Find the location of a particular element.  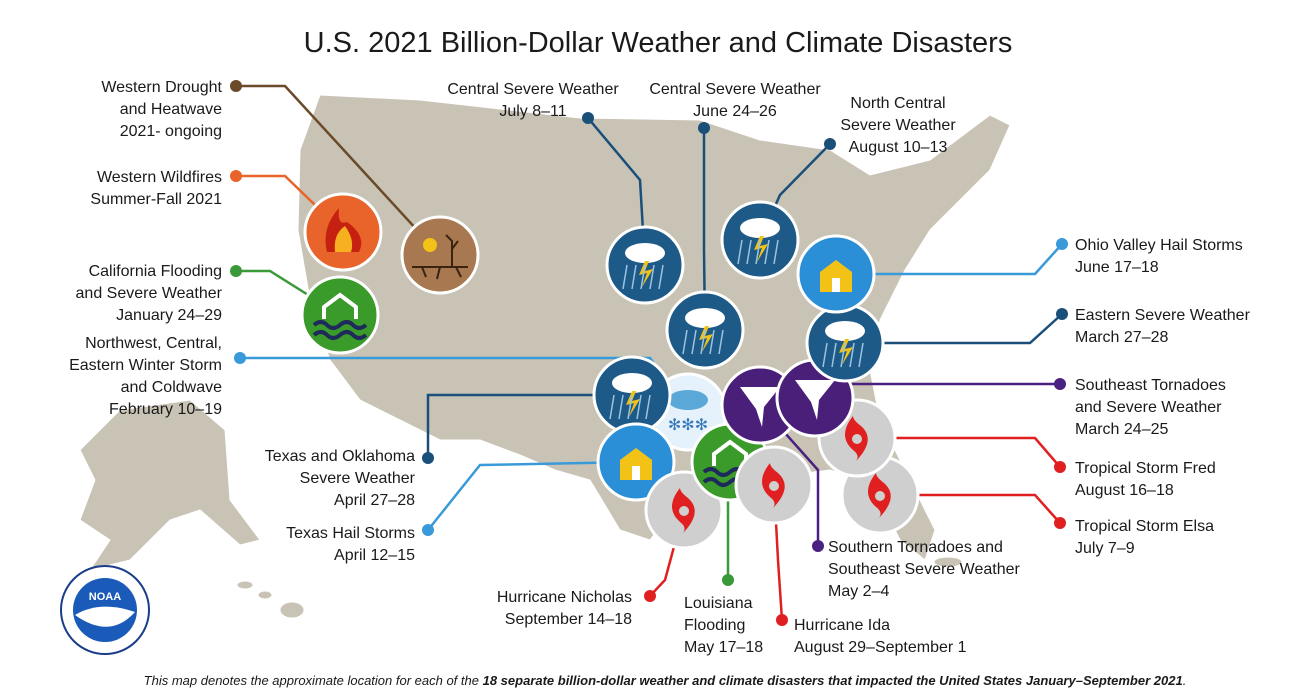

disaster-label: April 27–28 is located at coordinates (374, 500).